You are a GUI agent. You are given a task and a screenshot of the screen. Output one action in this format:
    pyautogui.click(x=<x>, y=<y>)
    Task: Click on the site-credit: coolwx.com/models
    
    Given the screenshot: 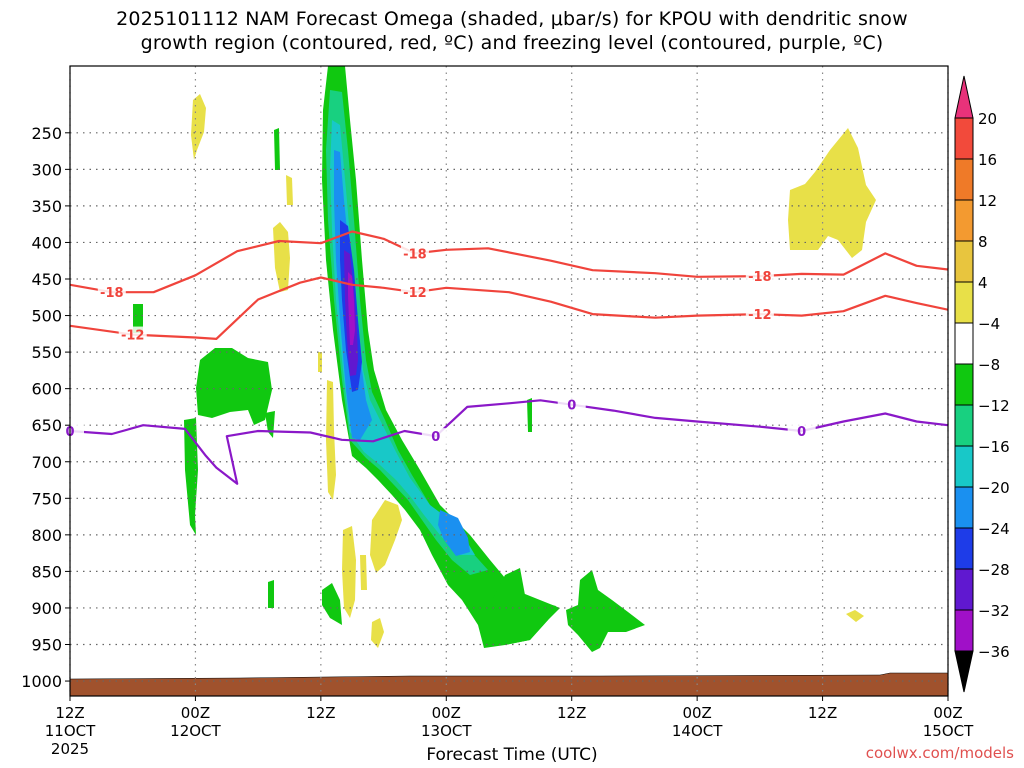 What is the action you would take?
    pyautogui.click(x=939, y=753)
    